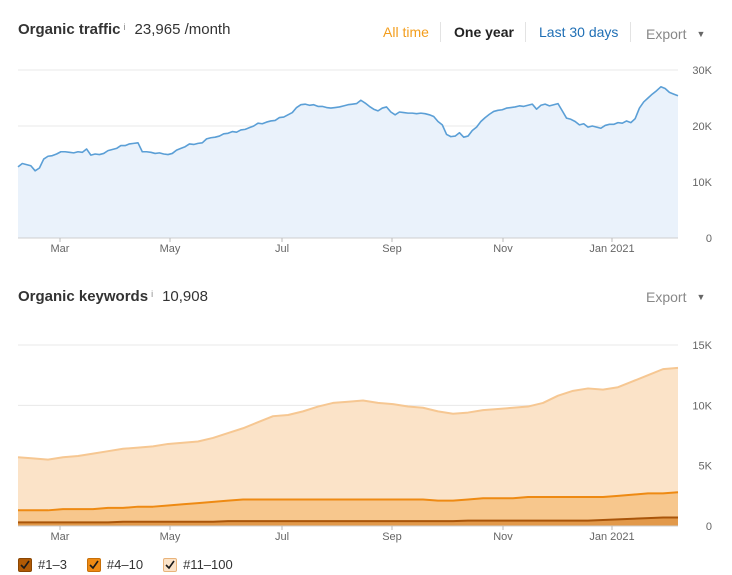  Describe the element at coordinates (124, 27) in the screenshot. I see `traffic-info-icon: i` at that location.